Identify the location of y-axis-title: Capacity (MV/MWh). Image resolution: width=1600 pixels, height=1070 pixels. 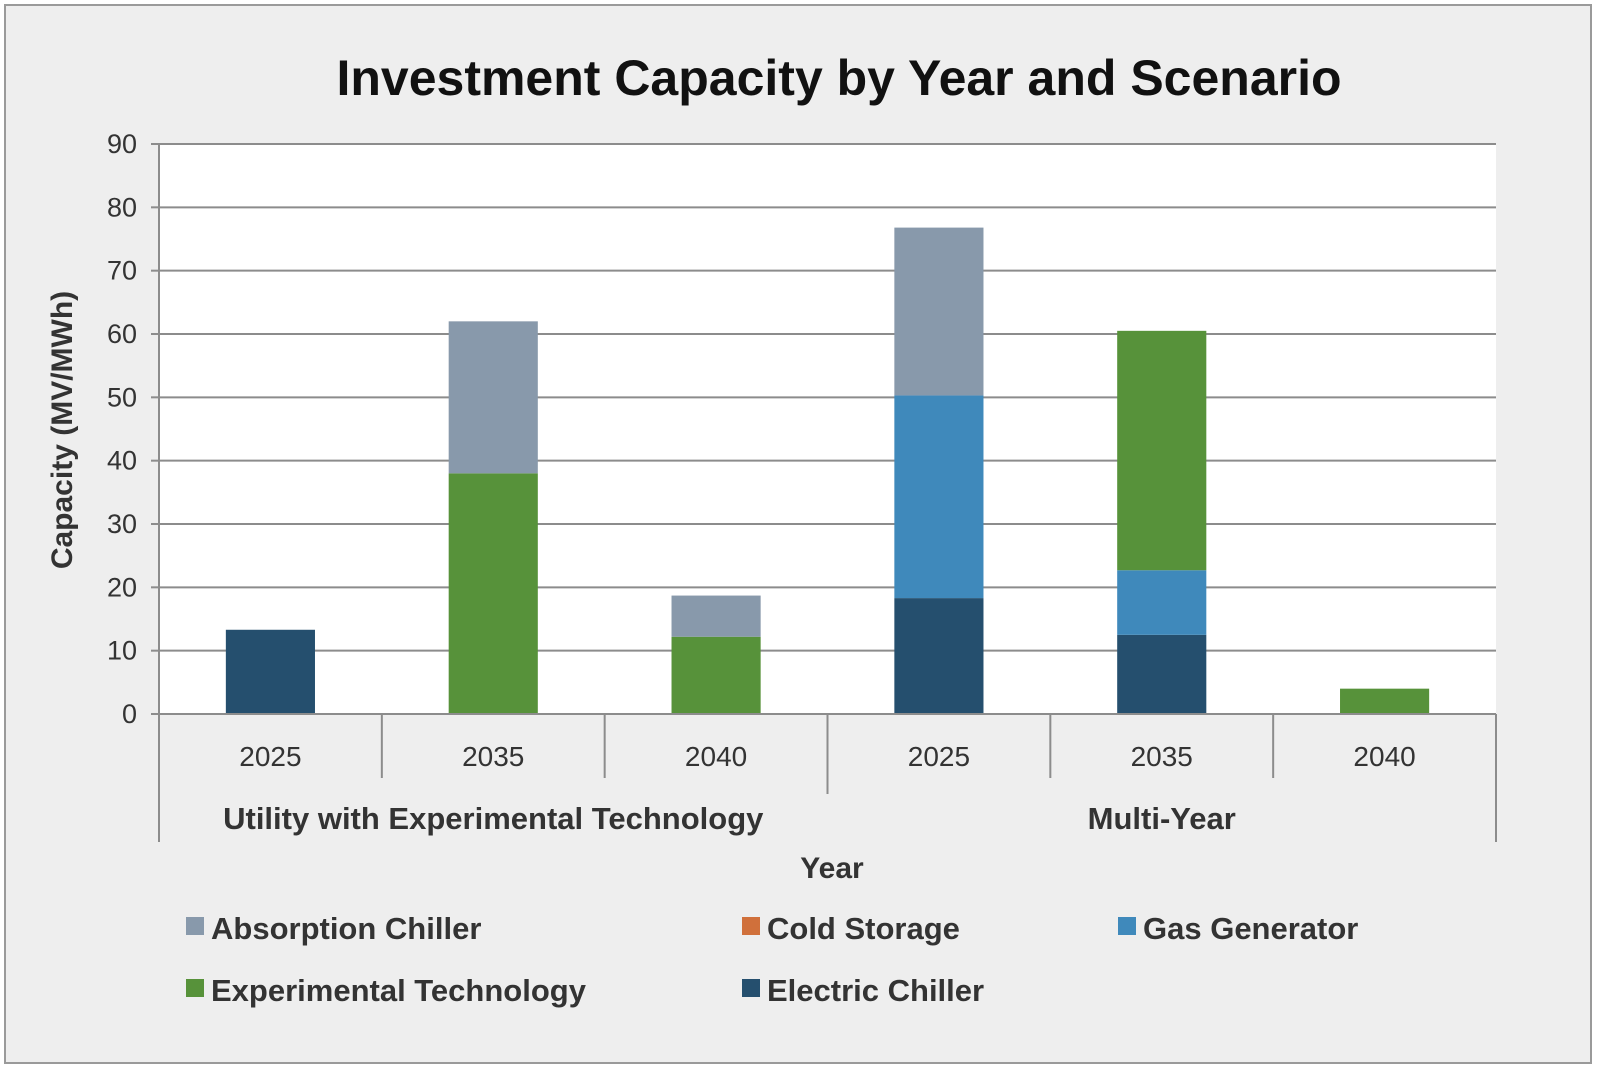
(62, 430).